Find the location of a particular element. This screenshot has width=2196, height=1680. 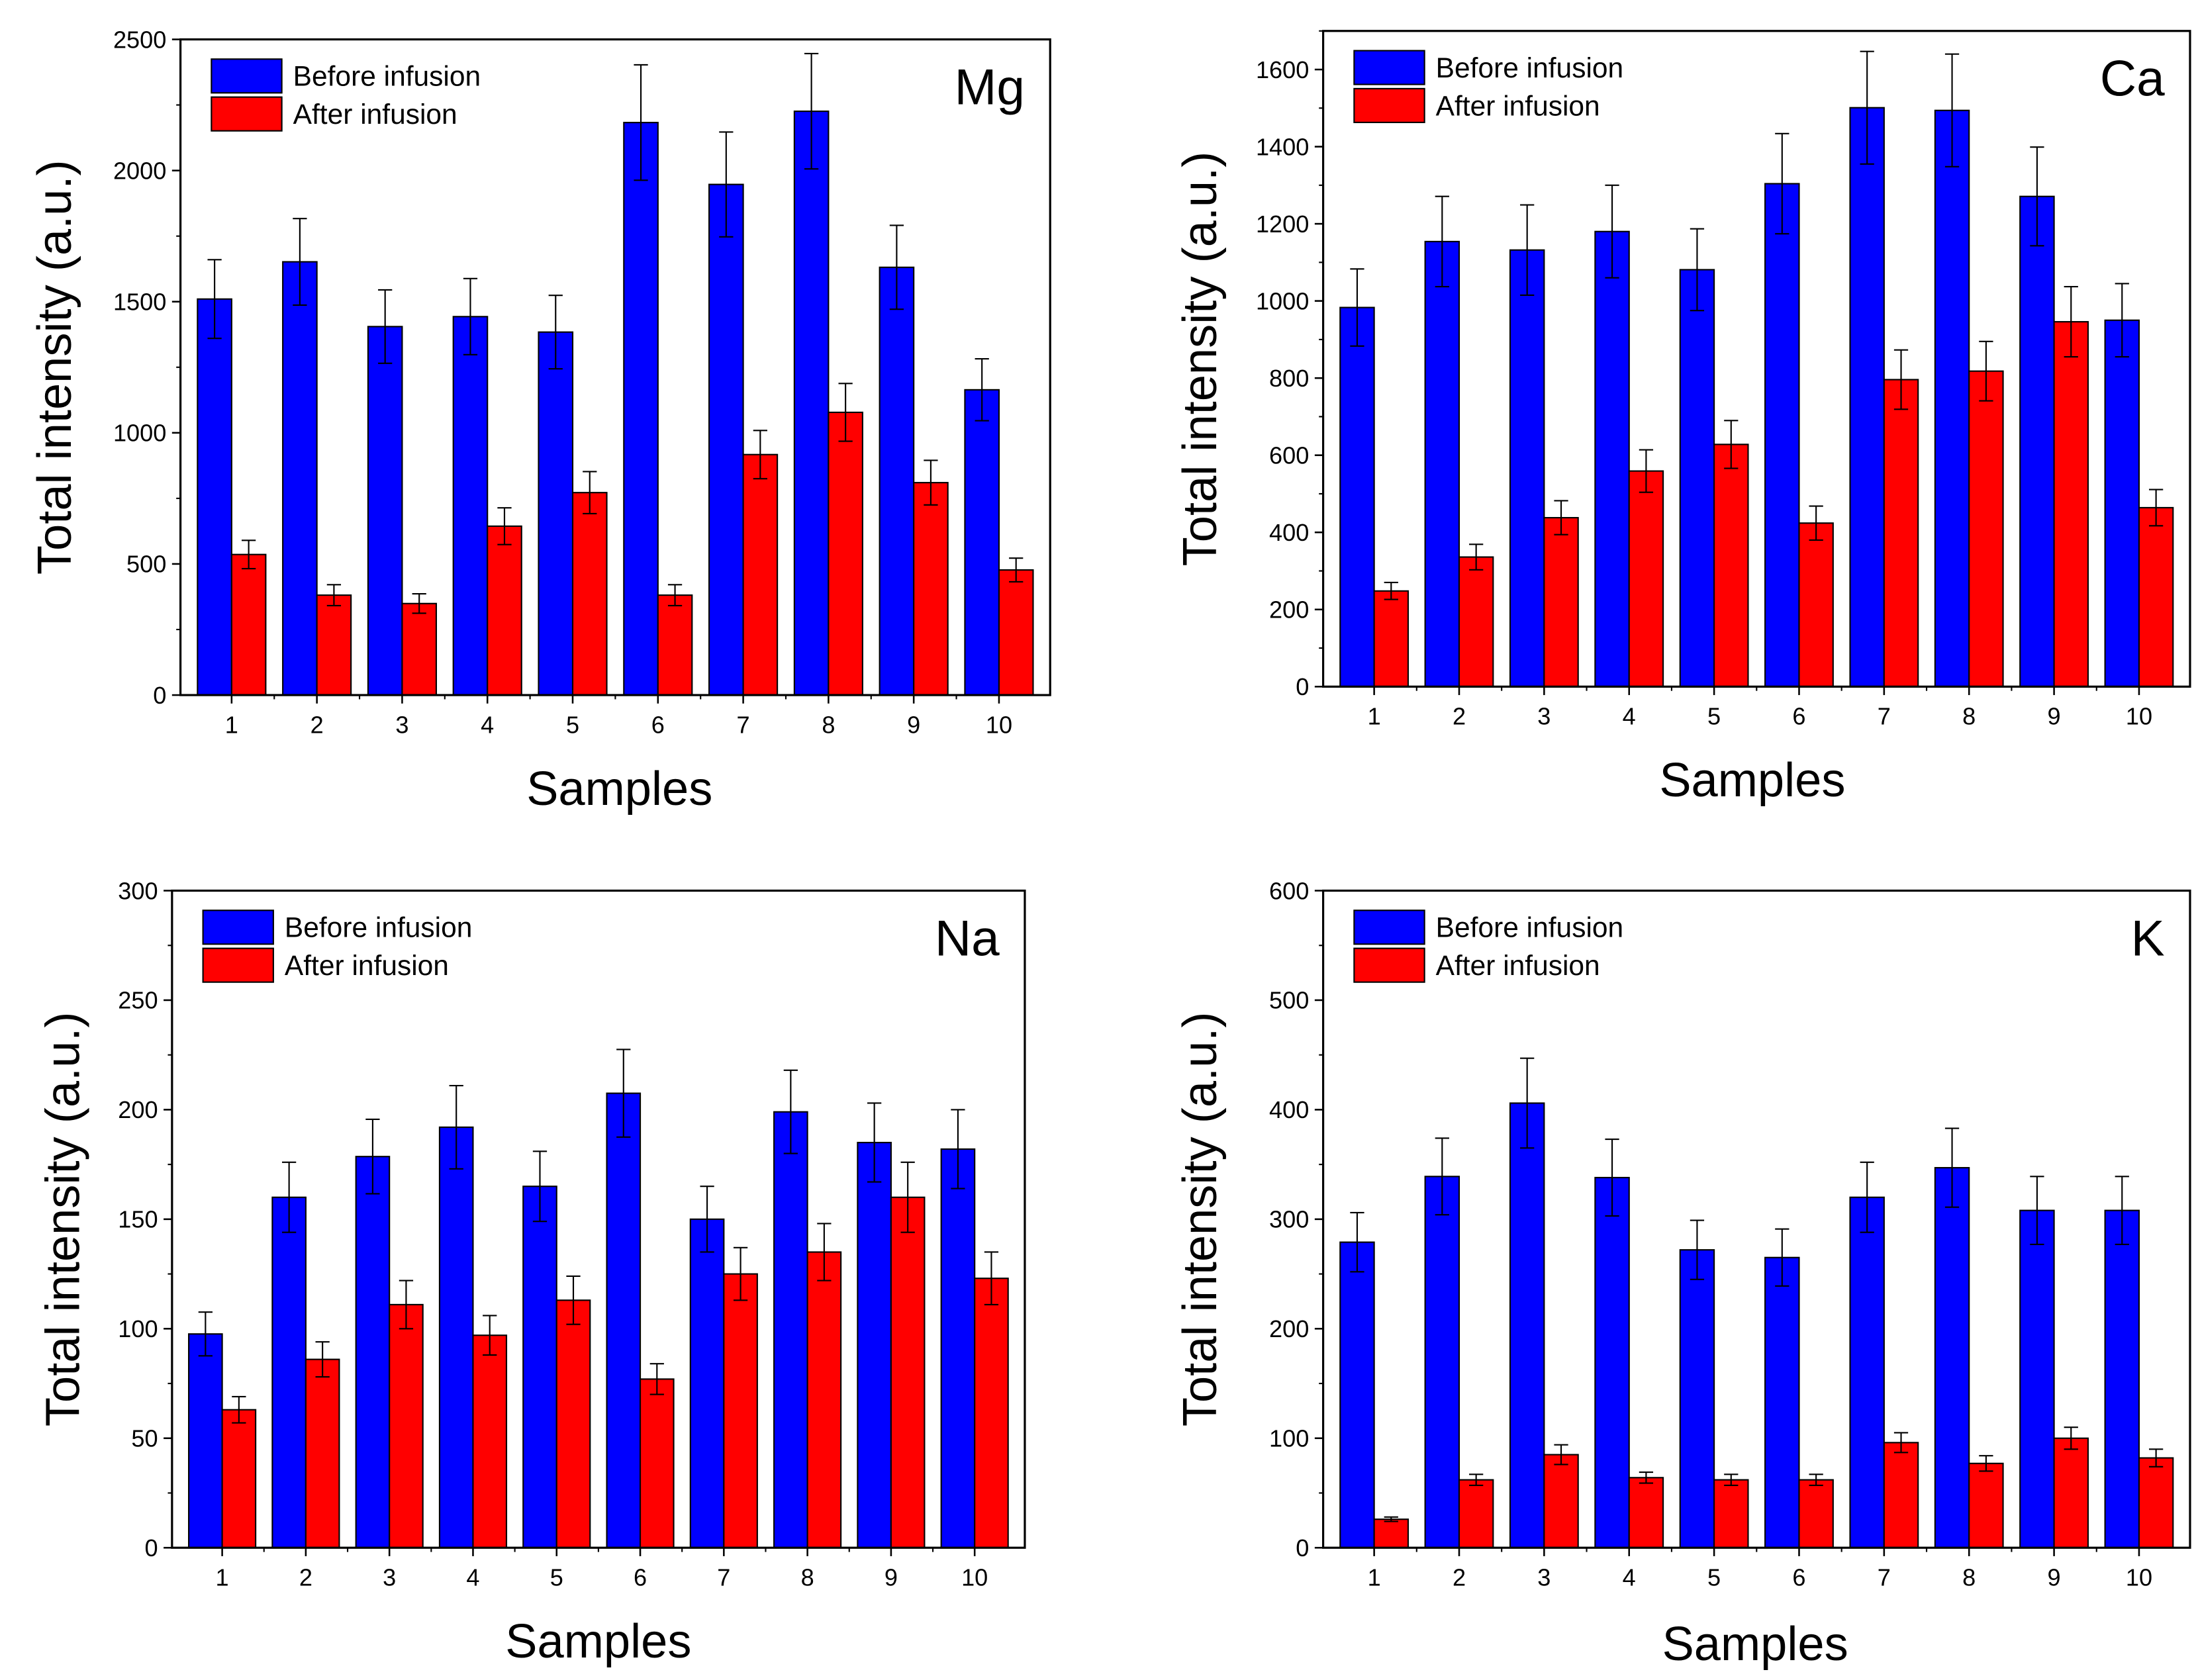

panel-label: Ca is located at coordinates (2132, 79).